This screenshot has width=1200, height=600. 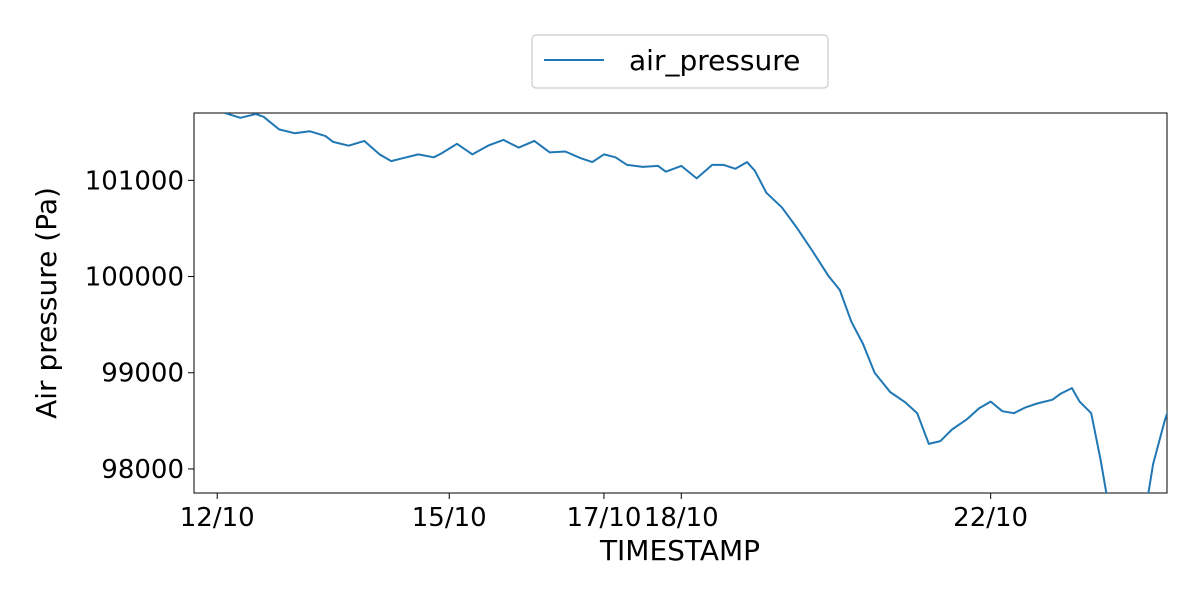 What do you see at coordinates (990, 518) in the screenshot?
I see `x-tick-label: 22/10` at bounding box center [990, 518].